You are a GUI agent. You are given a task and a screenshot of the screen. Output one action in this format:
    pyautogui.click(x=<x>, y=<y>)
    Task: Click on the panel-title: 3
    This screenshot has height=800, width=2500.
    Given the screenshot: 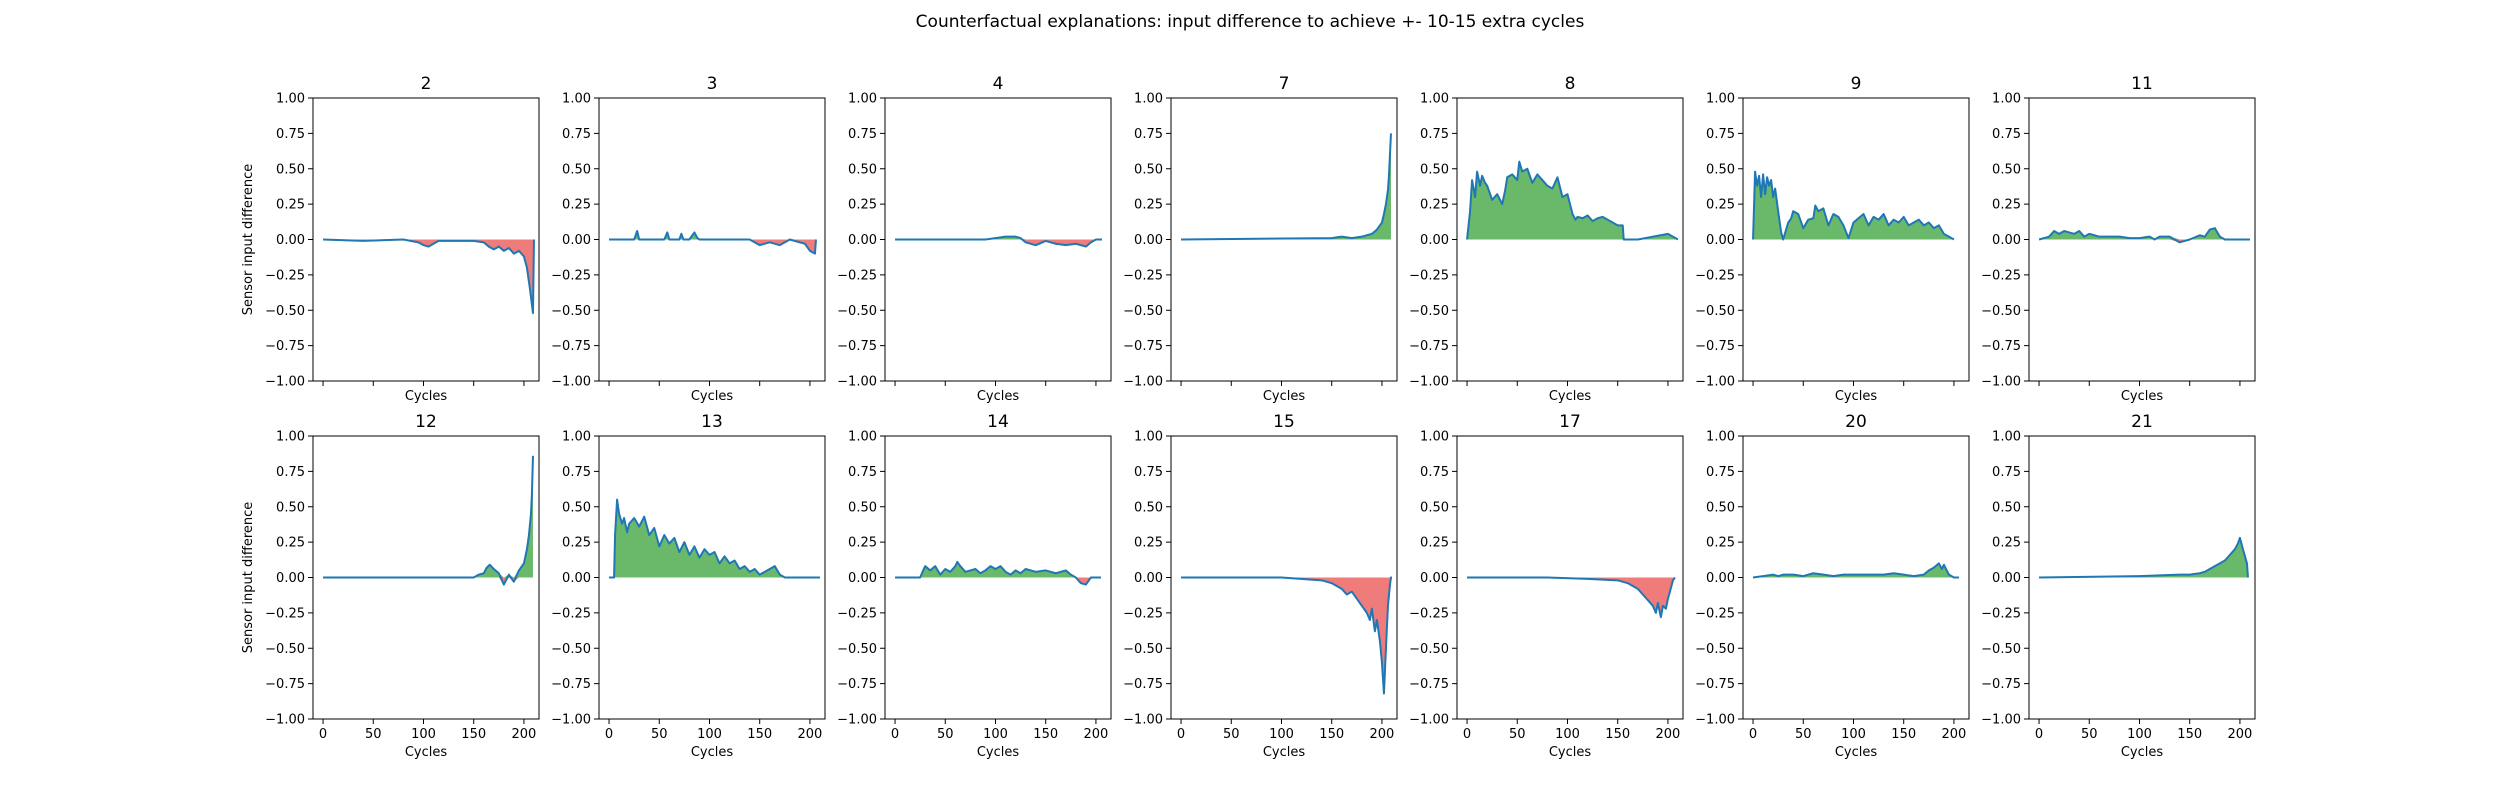 What is the action you would take?
    pyautogui.click(x=712, y=84)
    